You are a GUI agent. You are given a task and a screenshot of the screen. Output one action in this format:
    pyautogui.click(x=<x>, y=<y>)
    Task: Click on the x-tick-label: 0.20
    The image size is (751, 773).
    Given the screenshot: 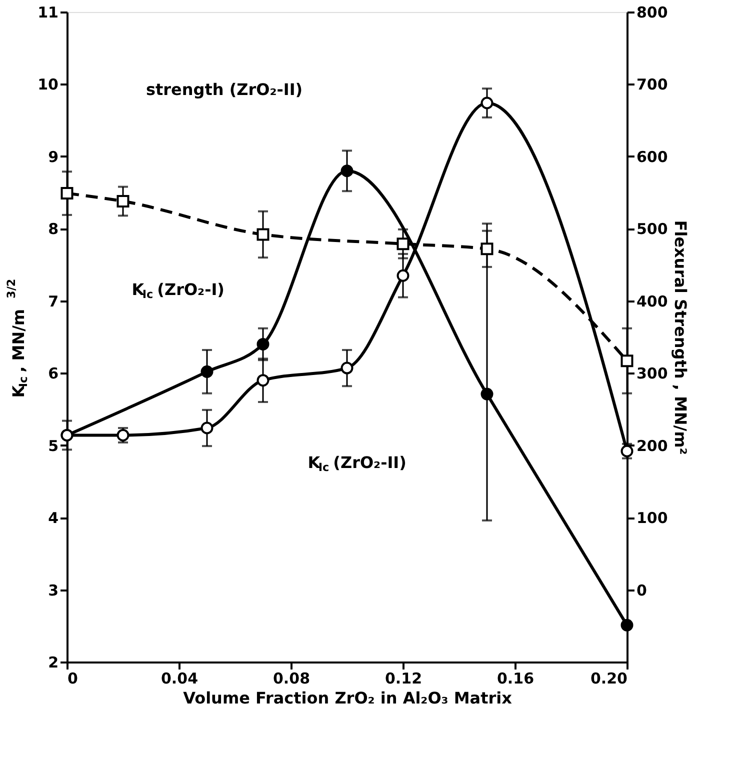 What is the action you would take?
    pyautogui.click(x=609, y=679)
    